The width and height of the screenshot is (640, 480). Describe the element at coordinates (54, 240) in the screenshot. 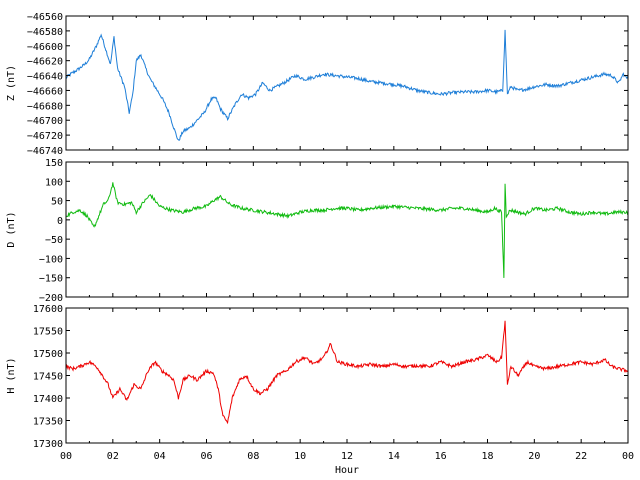

I see `d-panel-ytick-label-3: −50` at that location.